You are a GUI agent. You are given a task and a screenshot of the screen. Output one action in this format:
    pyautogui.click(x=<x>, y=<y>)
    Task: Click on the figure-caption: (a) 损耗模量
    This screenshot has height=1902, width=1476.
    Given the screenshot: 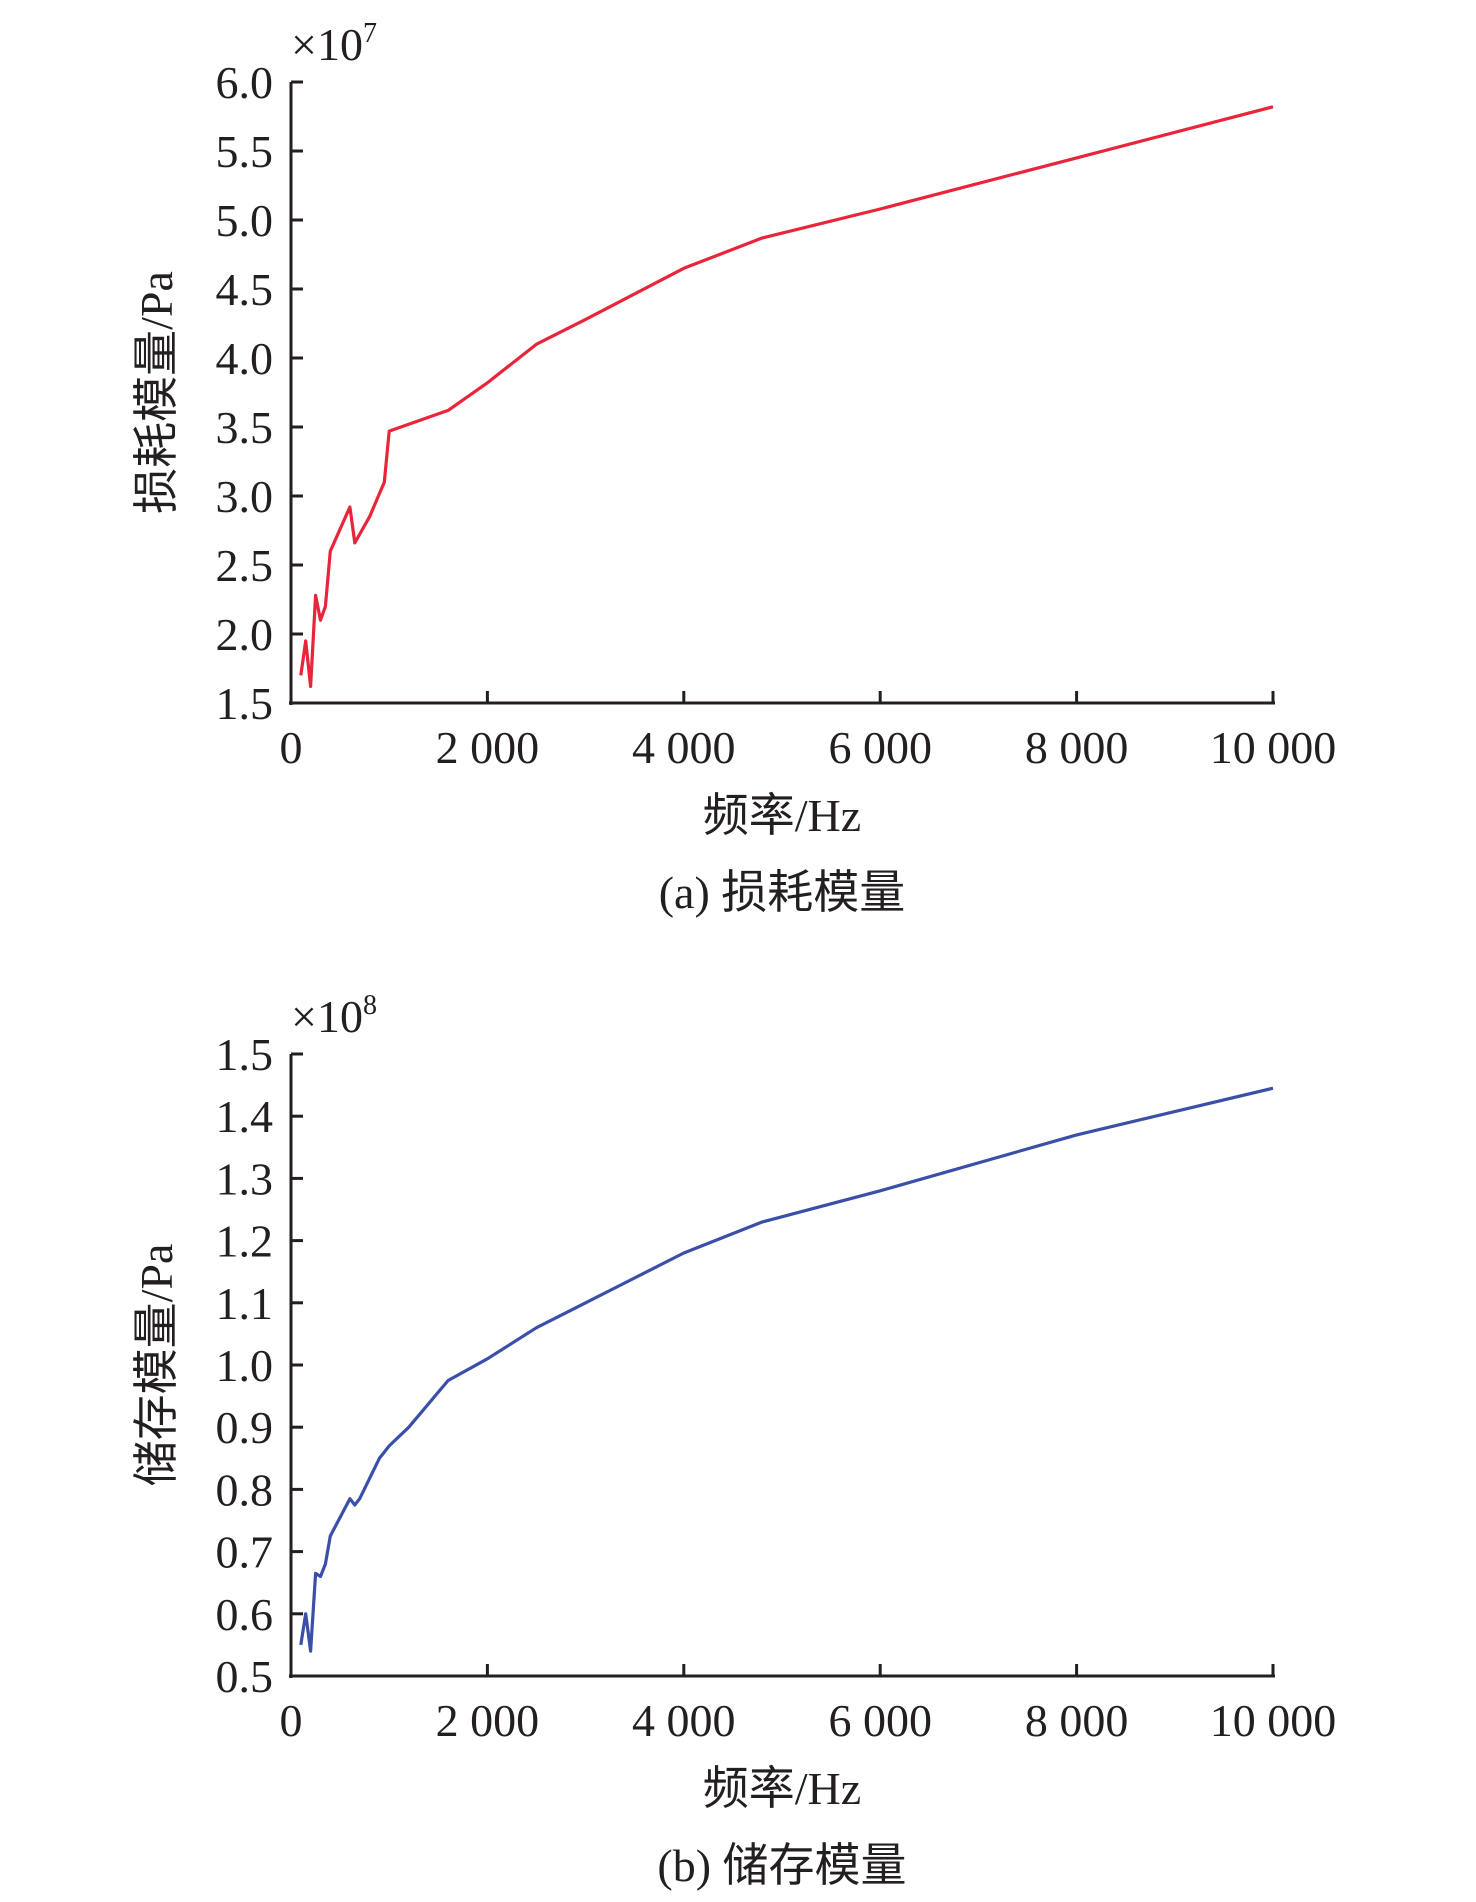 What is the action you would take?
    pyautogui.click(x=782, y=892)
    